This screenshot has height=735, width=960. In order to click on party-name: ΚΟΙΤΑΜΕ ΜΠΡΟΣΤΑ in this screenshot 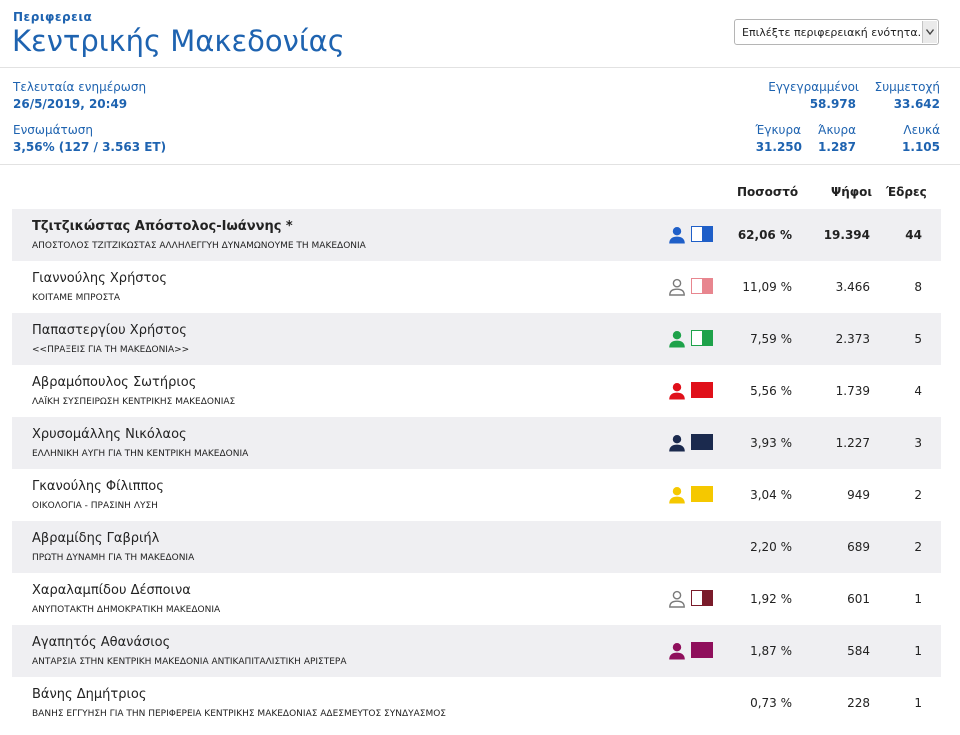, I will do `click(76, 298)`.